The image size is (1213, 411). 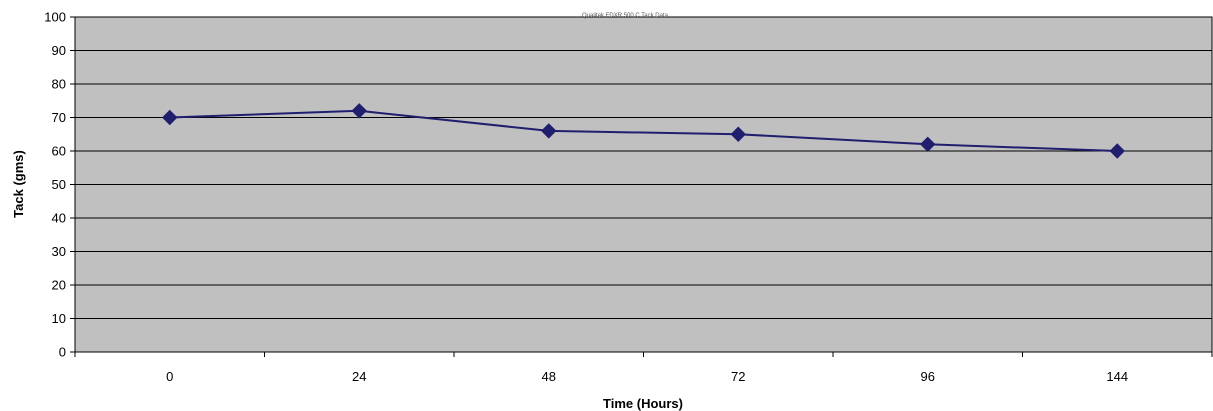 I want to click on x-tick-label: 96, so click(x=928, y=376).